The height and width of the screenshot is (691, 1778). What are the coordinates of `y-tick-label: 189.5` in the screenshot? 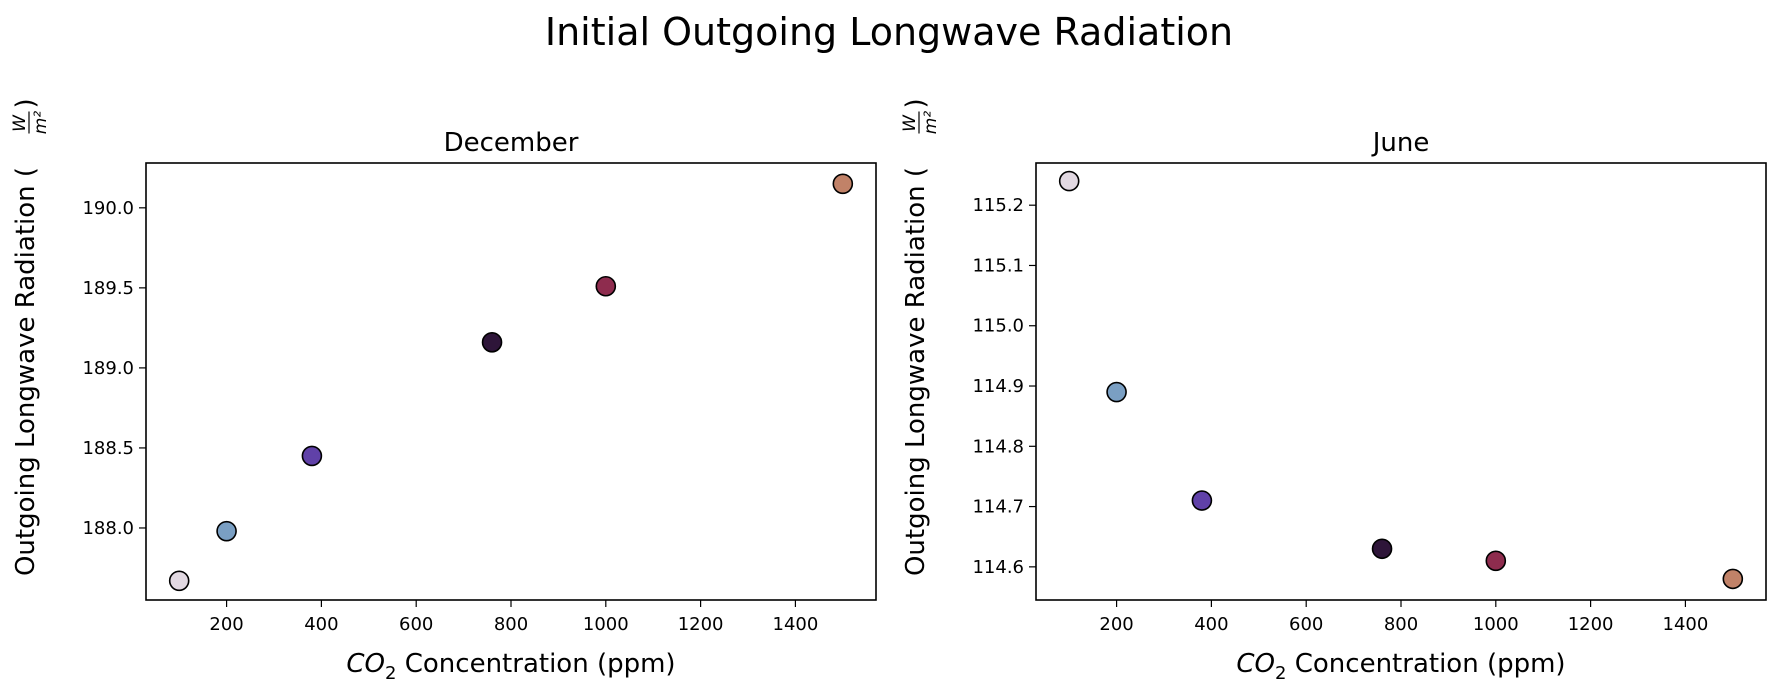 It's located at (108, 288).